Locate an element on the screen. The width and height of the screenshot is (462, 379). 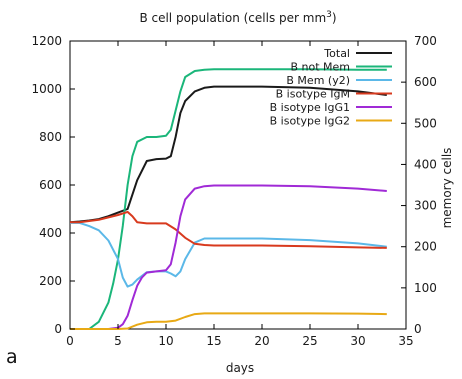
legend-item-b-mem-y2: B Mem (y2) is located at coordinates (339, 80).